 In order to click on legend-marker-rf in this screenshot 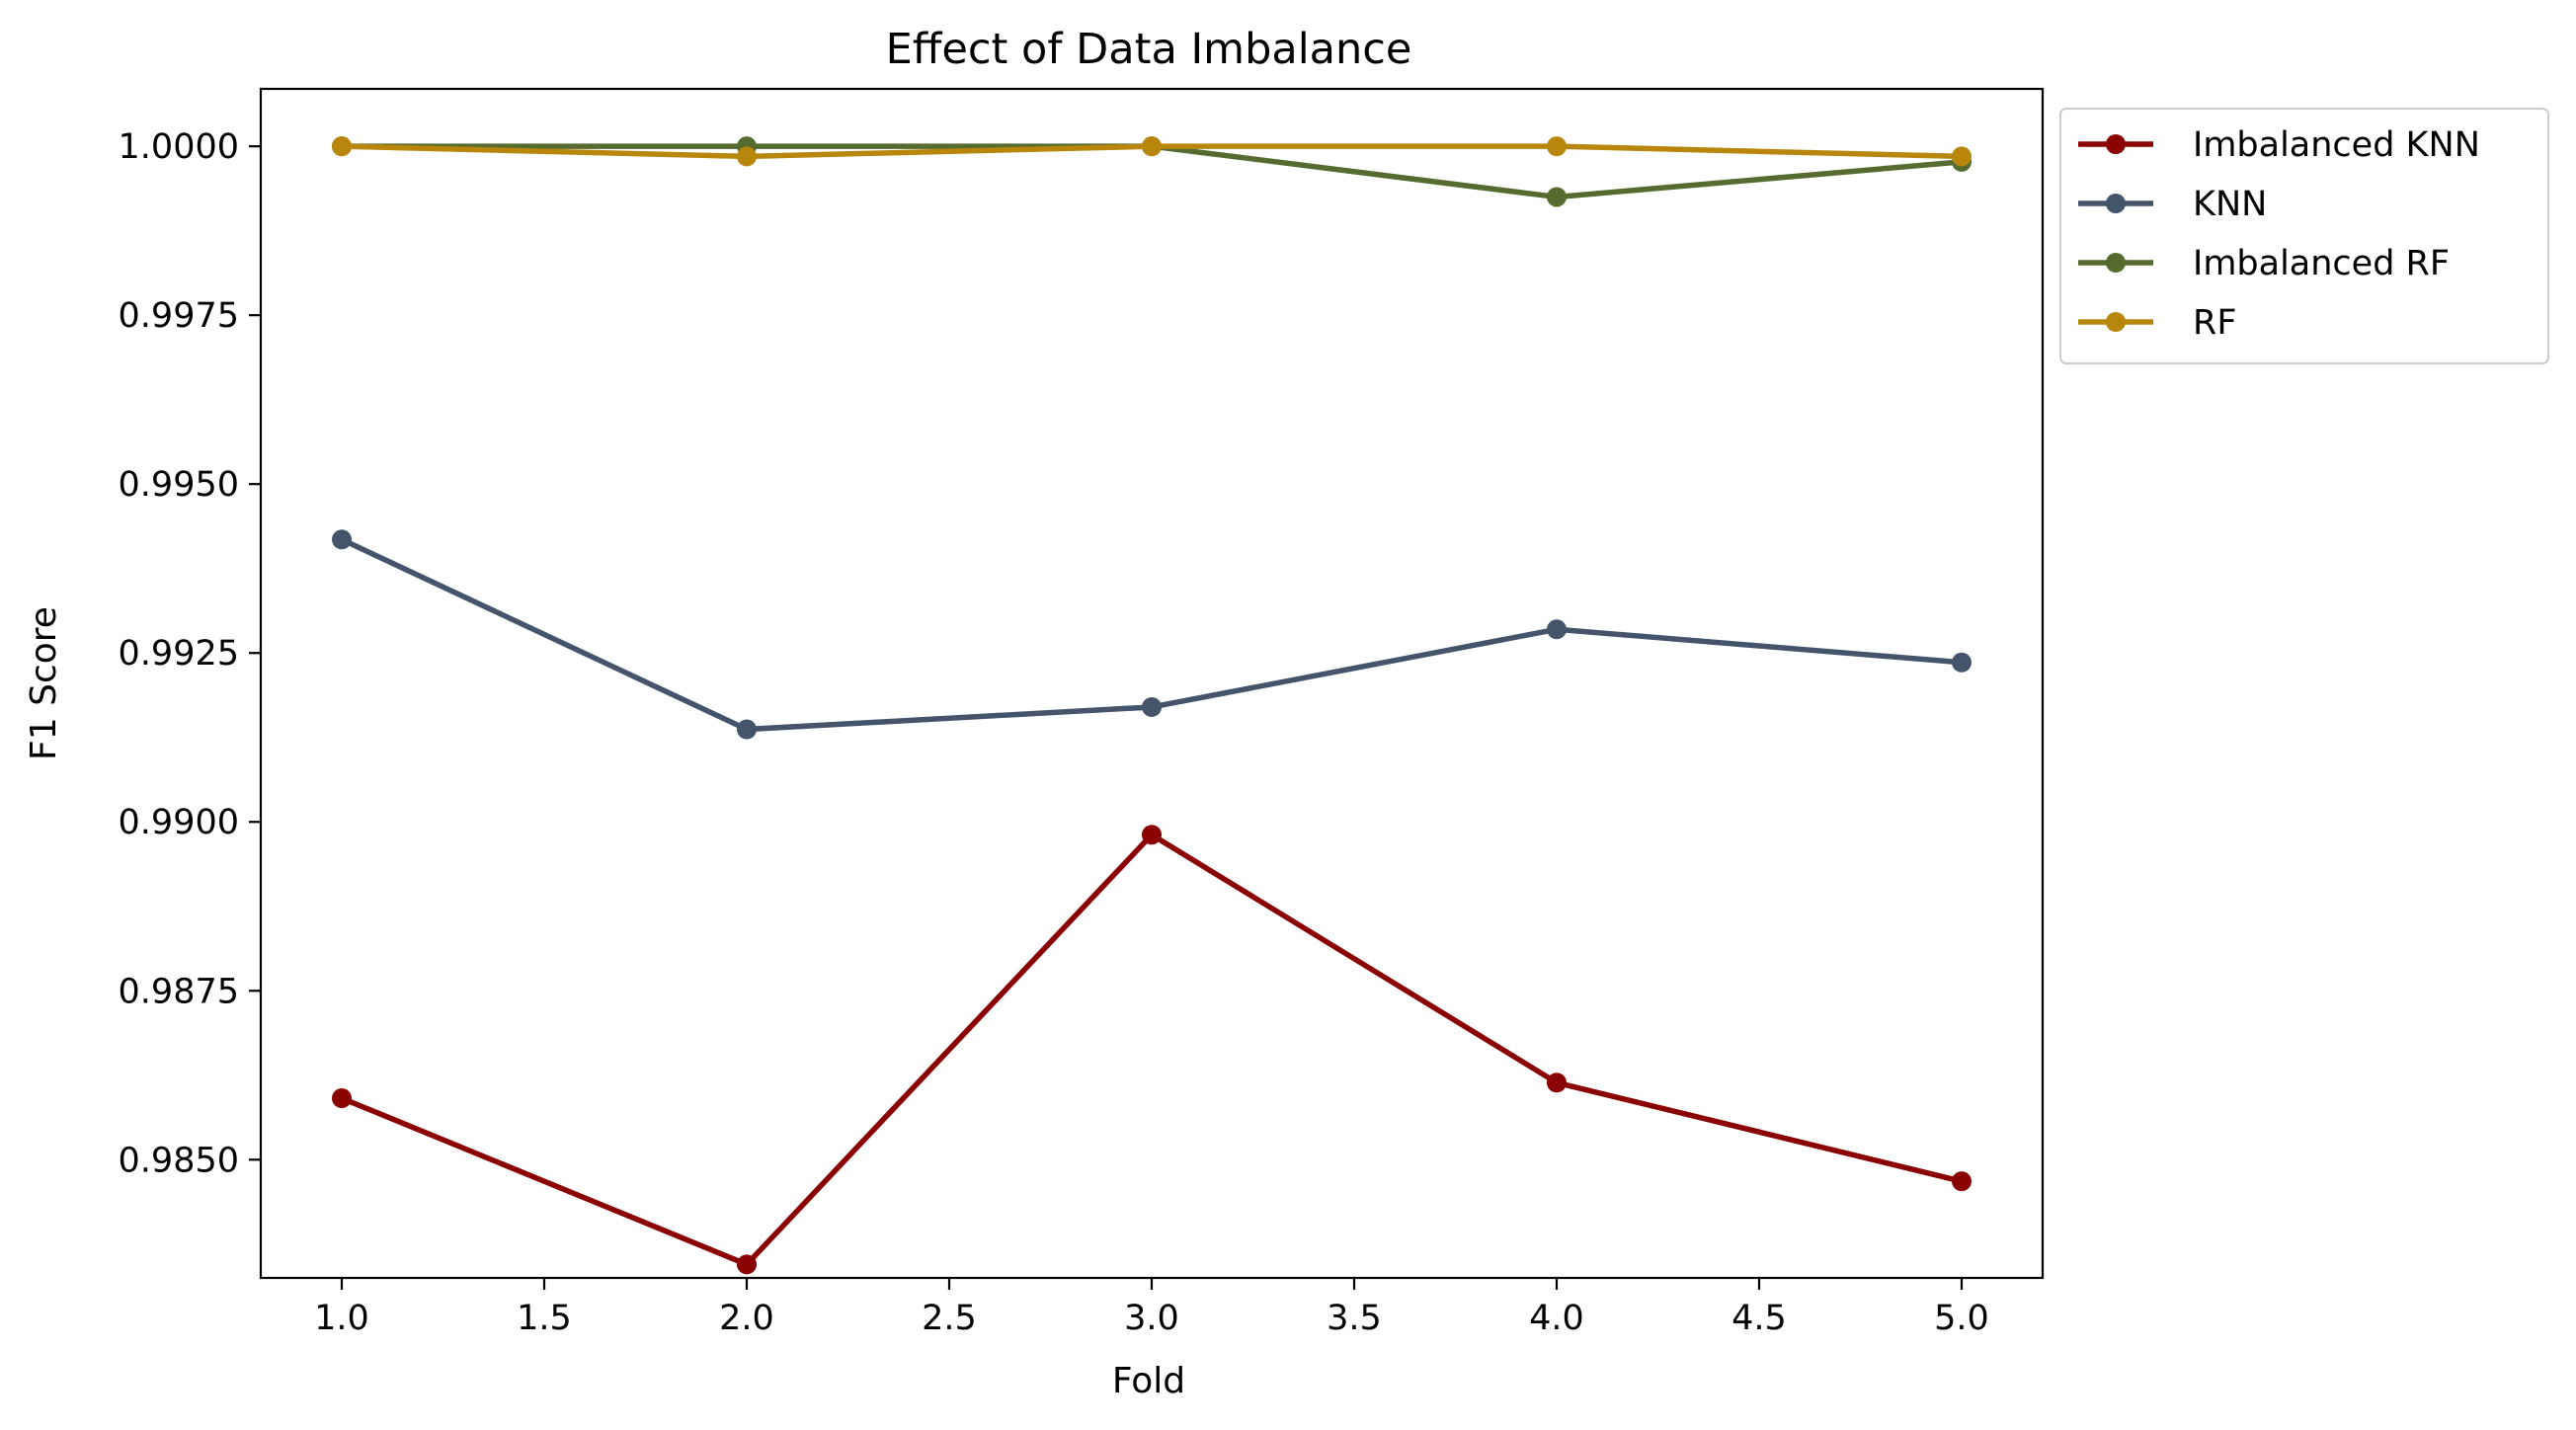, I will do `click(2116, 322)`.